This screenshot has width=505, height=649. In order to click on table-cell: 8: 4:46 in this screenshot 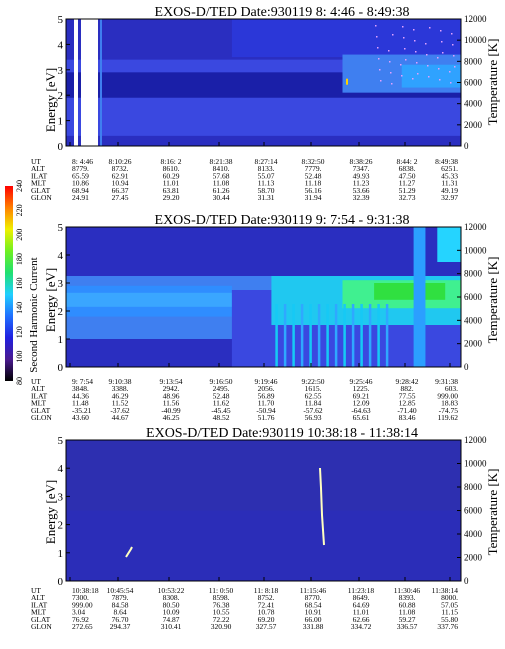, I will do `click(82, 161)`.